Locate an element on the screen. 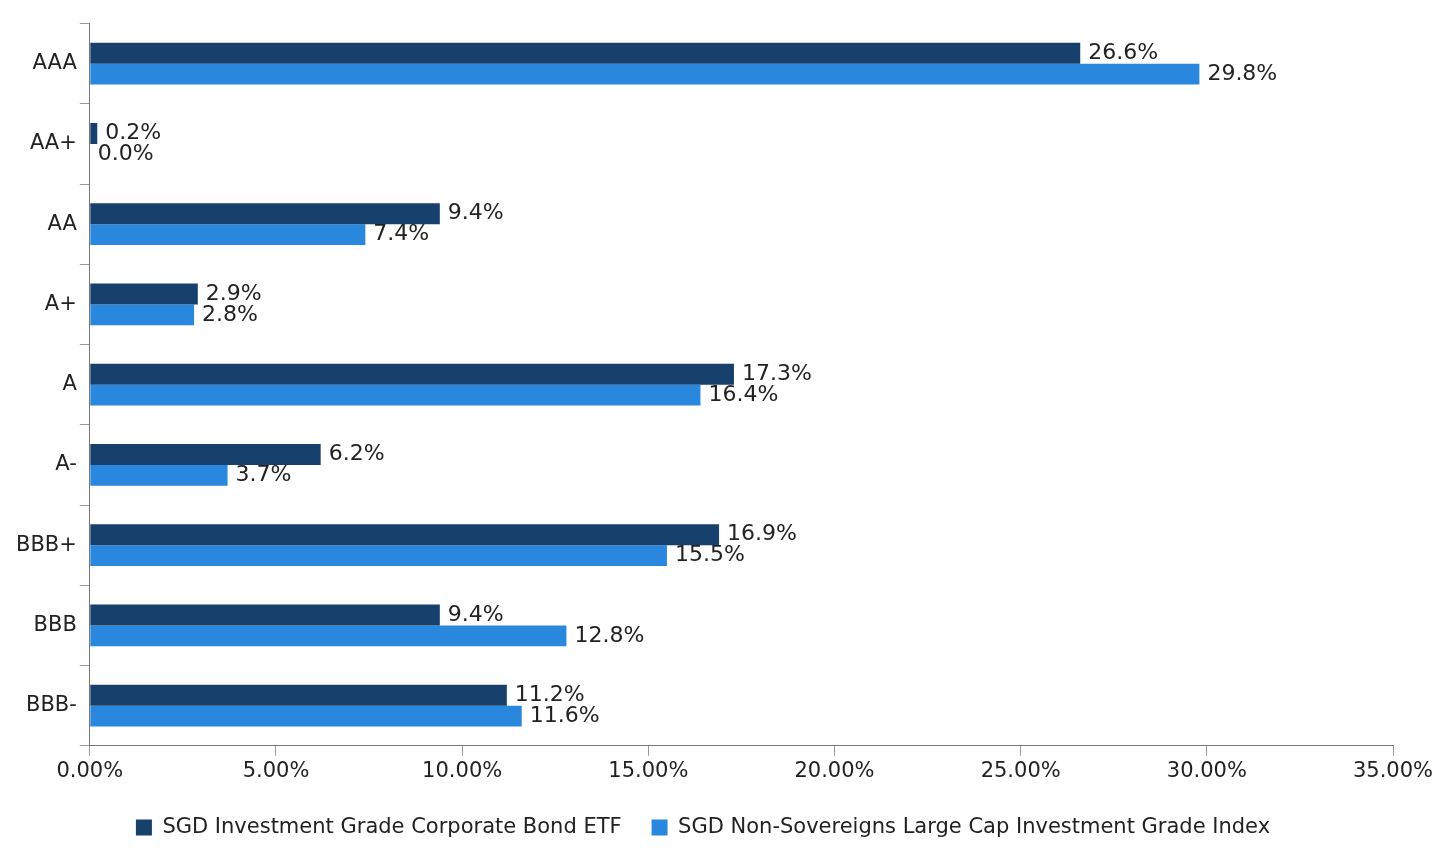 The height and width of the screenshot is (855, 1451). x-tick-label: 20.00% is located at coordinates (834, 769).